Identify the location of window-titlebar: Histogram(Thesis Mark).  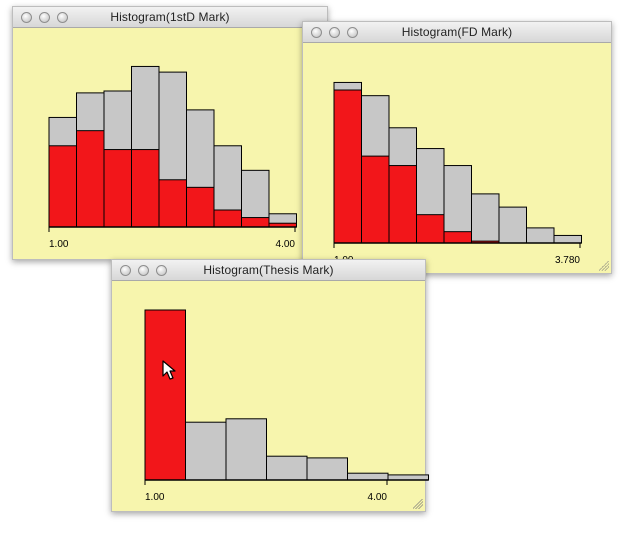
(268, 270).